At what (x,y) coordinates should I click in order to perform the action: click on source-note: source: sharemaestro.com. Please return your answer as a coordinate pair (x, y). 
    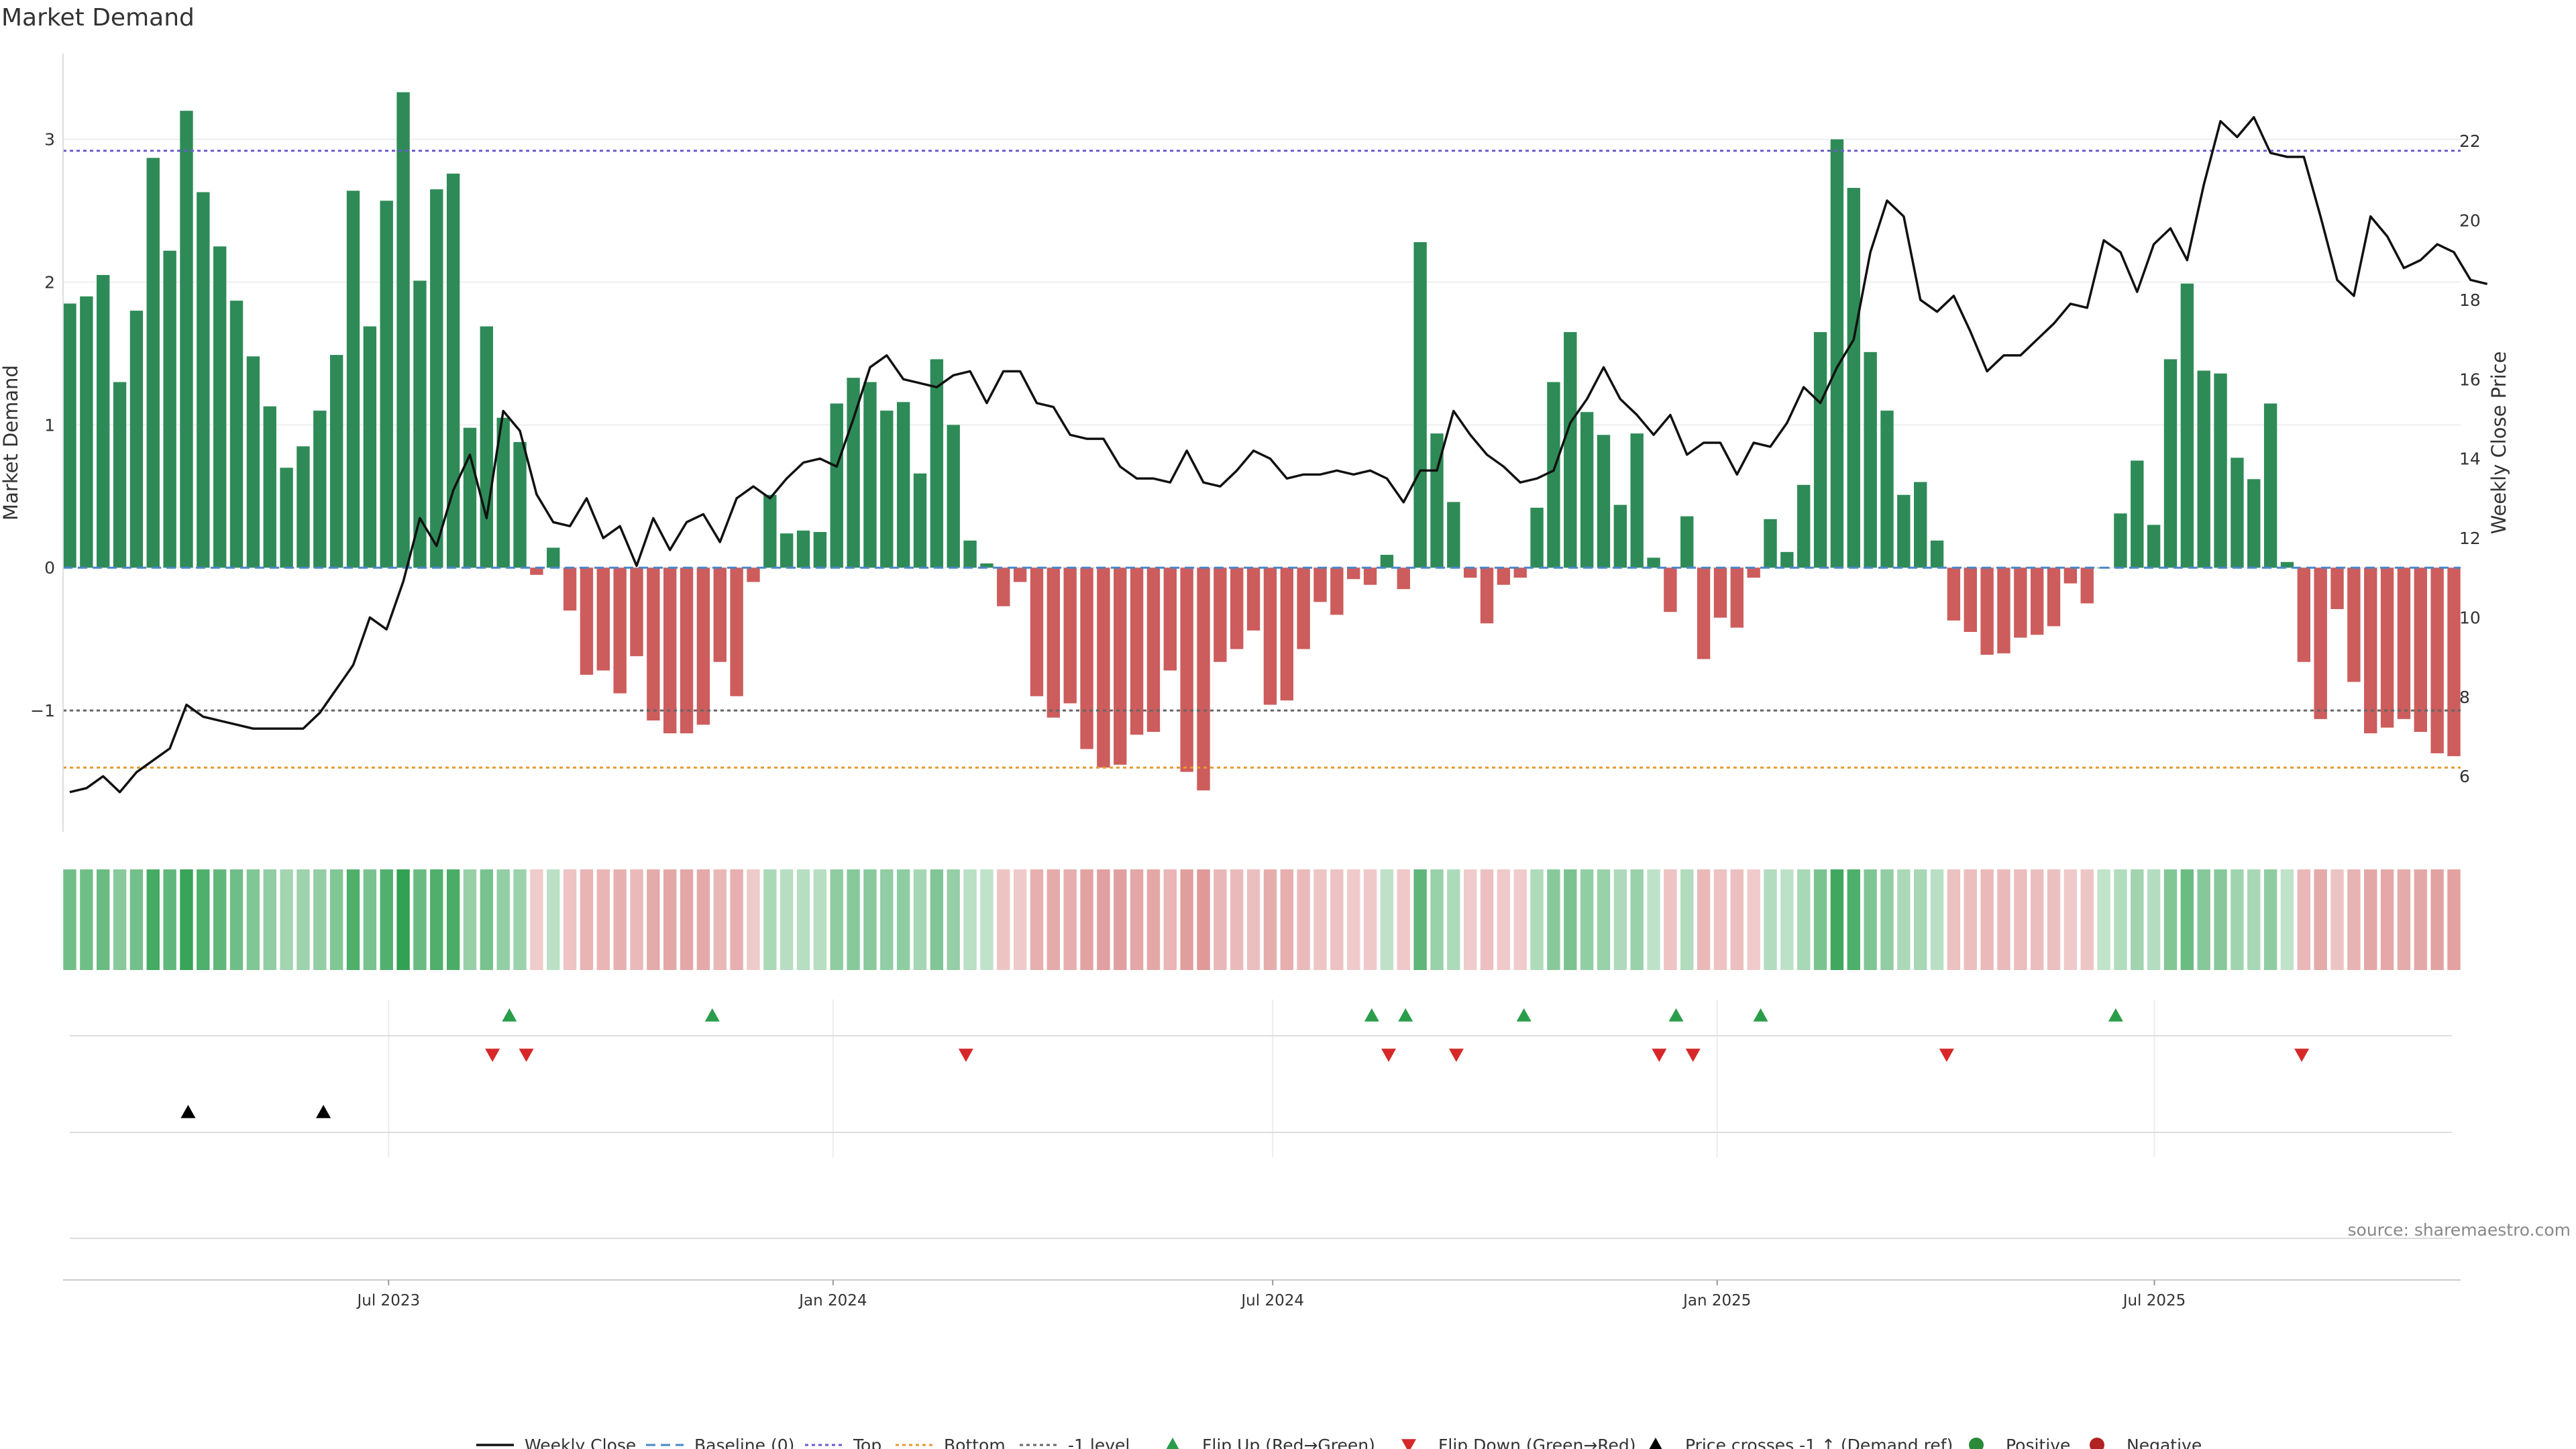
    Looking at the image, I should click on (2459, 1230).